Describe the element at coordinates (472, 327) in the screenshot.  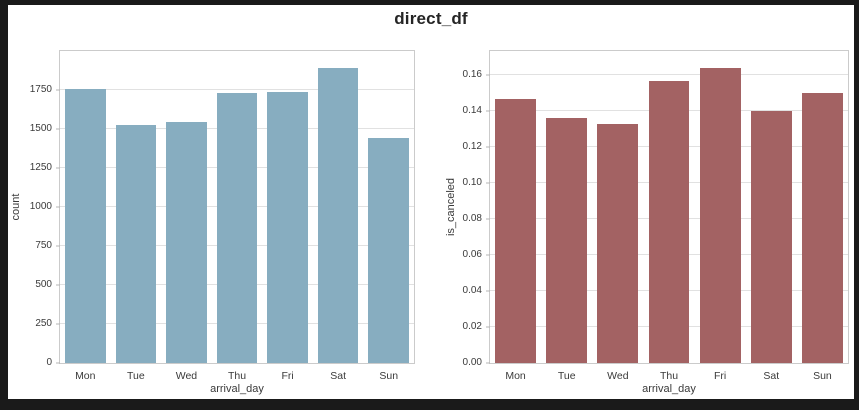
I see `y-tick-label: 0.02` at that location.